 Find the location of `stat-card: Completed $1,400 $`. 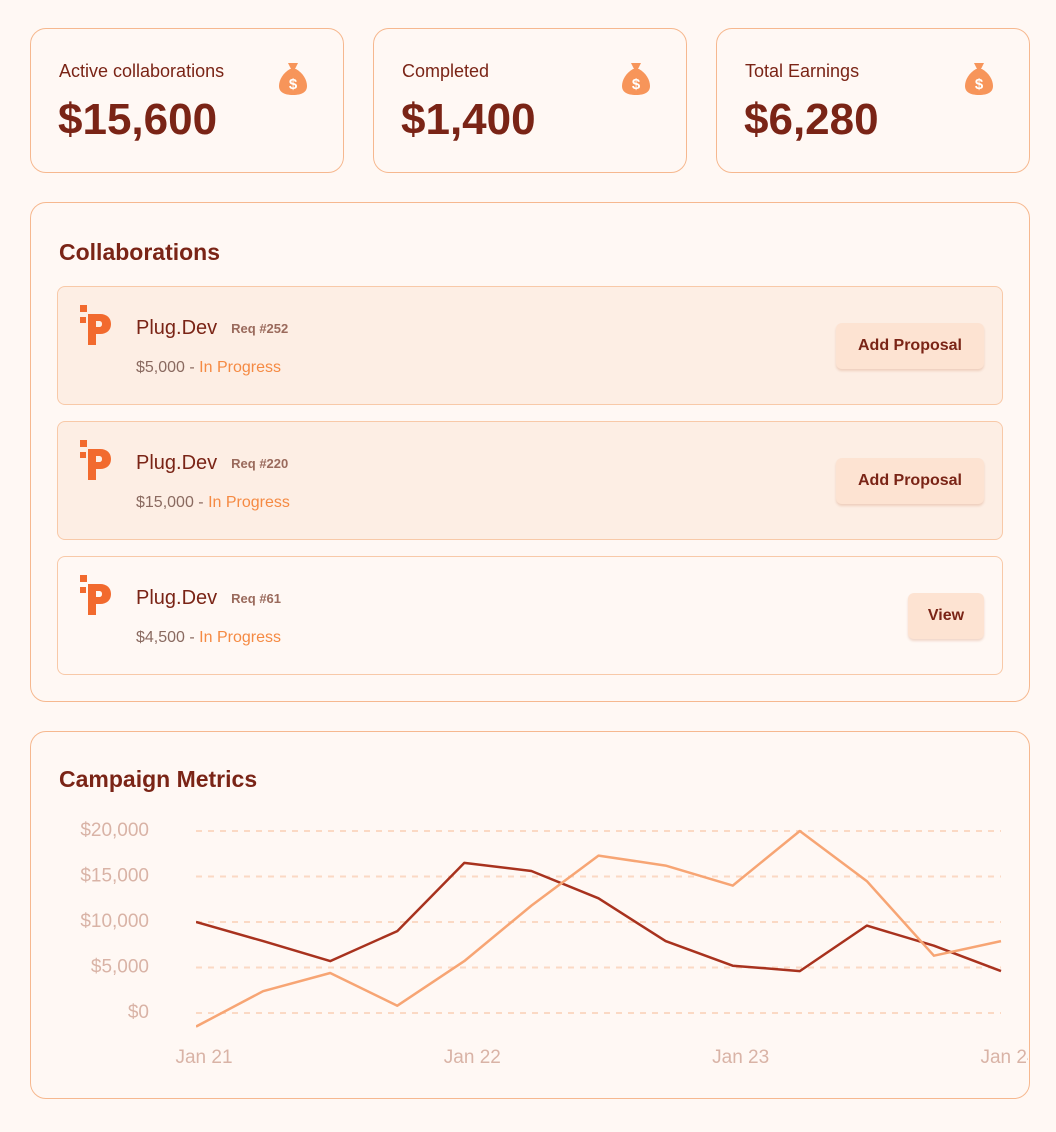

stat-card: Completed $1,400 $ is located at coordinates (530, 100).